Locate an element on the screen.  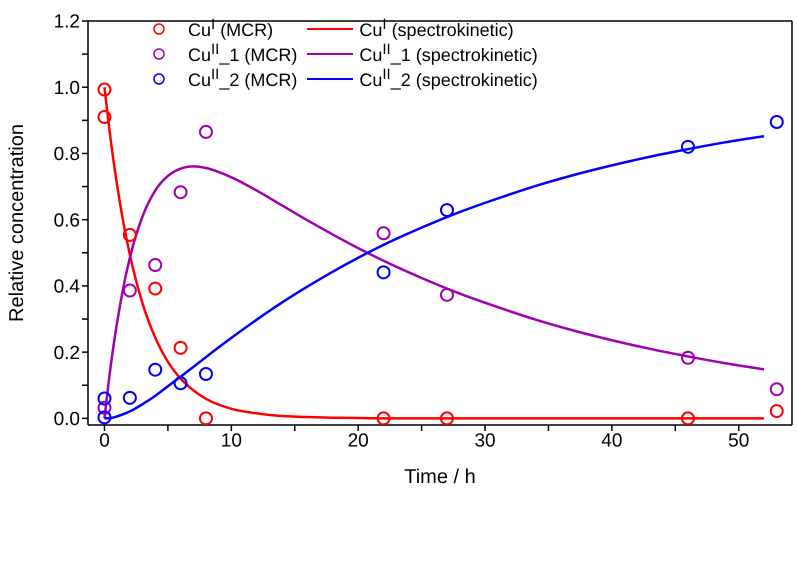
x-tick-label: 40 is located at coordinates (611, 441).